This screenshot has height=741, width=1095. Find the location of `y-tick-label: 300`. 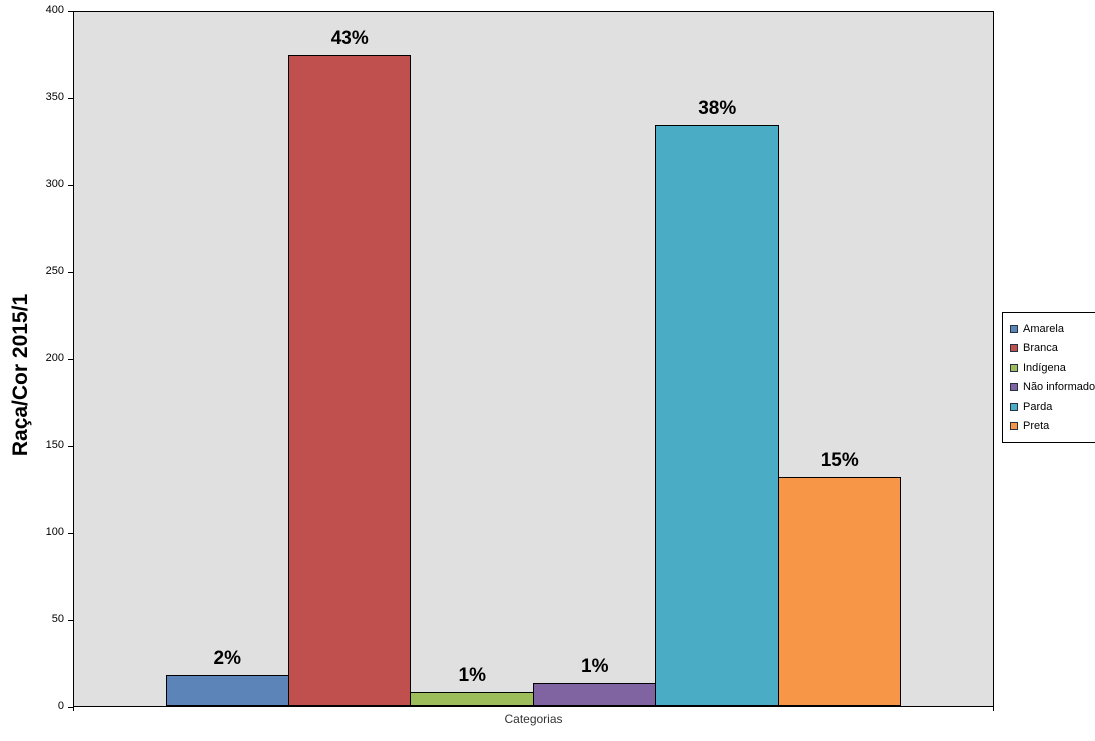

y-tick-label: 300 is located at coordinates (54, 184).